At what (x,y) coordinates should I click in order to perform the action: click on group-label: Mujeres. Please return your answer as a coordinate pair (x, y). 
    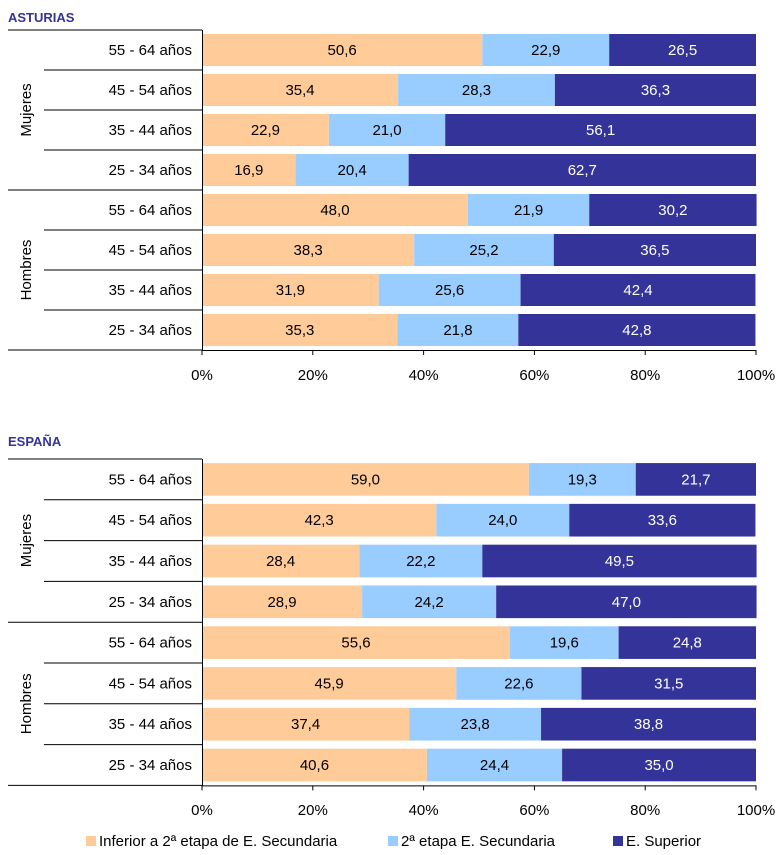
    Looking at the image, I should click on (26, 109).